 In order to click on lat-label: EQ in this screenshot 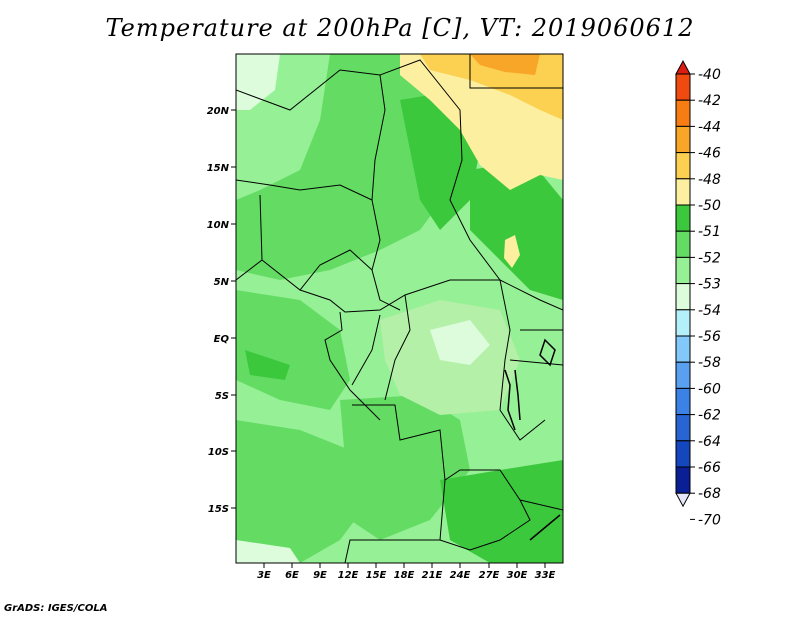, I will do `click(222, 339)`.